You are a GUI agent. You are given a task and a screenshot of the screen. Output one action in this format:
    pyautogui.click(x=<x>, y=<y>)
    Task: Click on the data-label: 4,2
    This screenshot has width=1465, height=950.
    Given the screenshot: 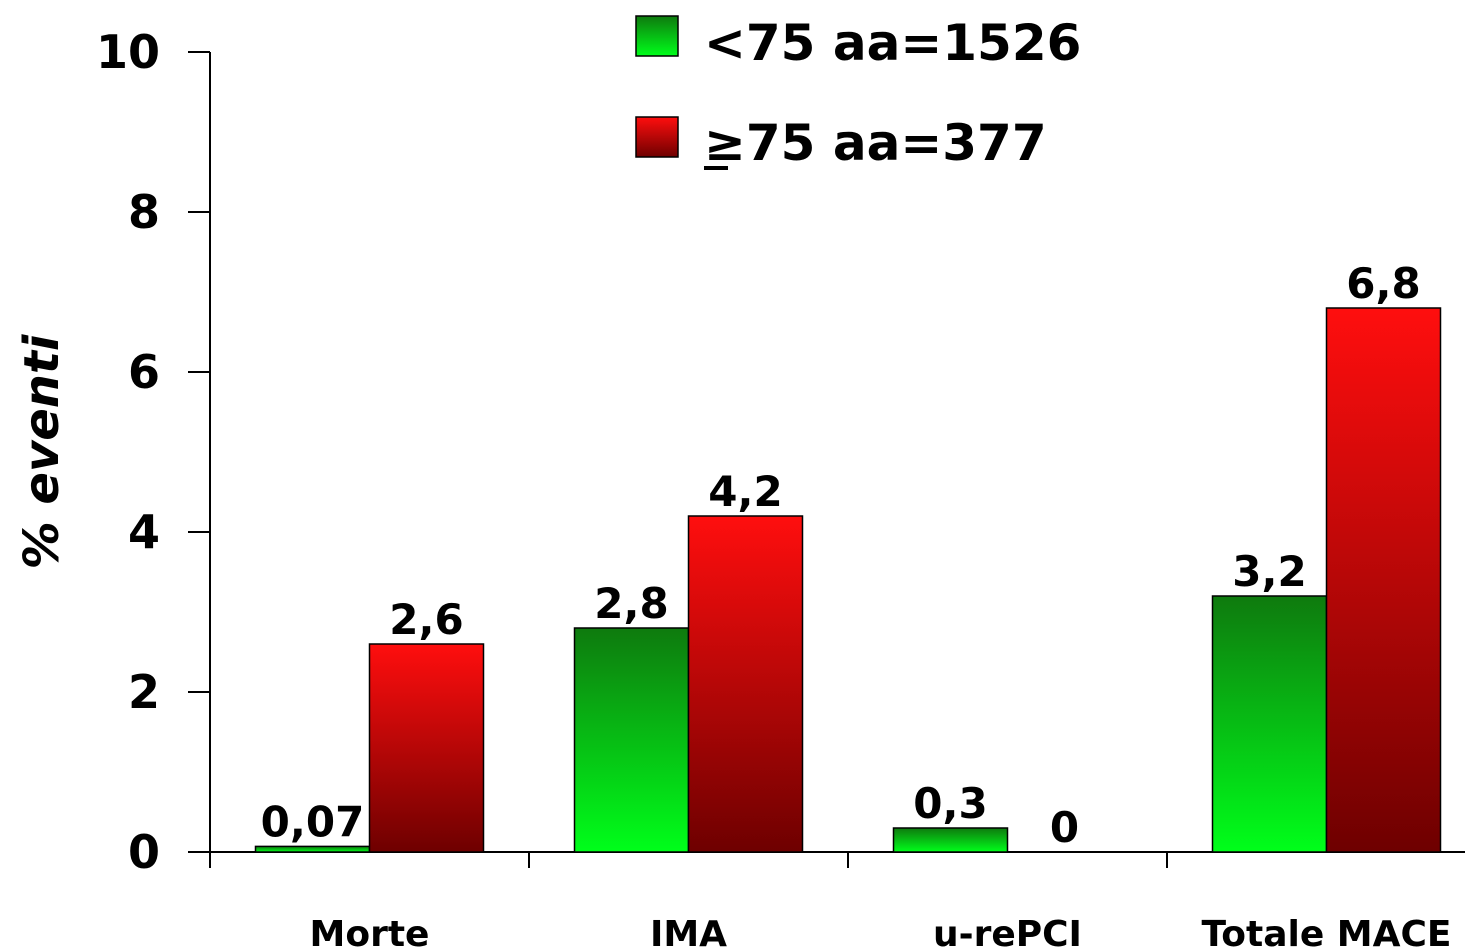 What is the action you would take?
    pyautogui.click(x=745, y=491)
    